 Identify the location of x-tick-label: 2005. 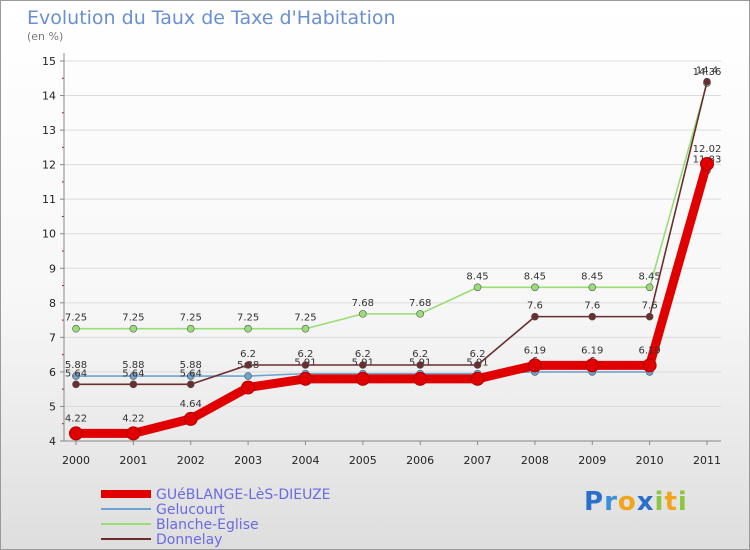
(363, 460).